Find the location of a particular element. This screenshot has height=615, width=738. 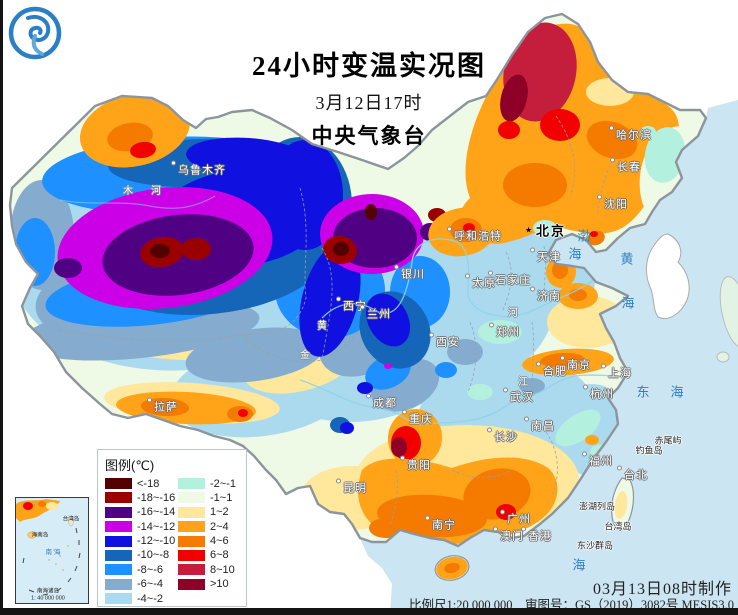

agency-name: 中央气象台 is located at coordinates (369, 136).